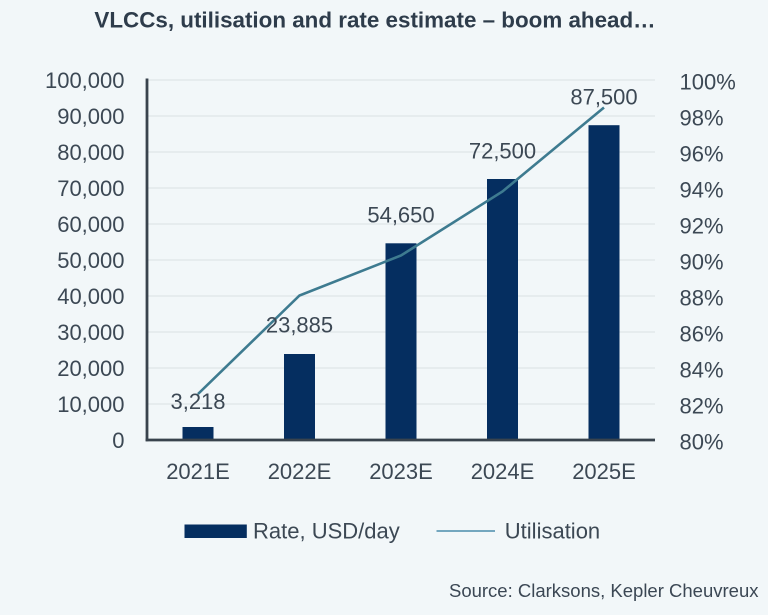 Image resolution: width=768 pixels, height=615 pixels. Describe the element at coordinates (708, 82) in the screenshot. I see `svg-text: 100%` at that location.